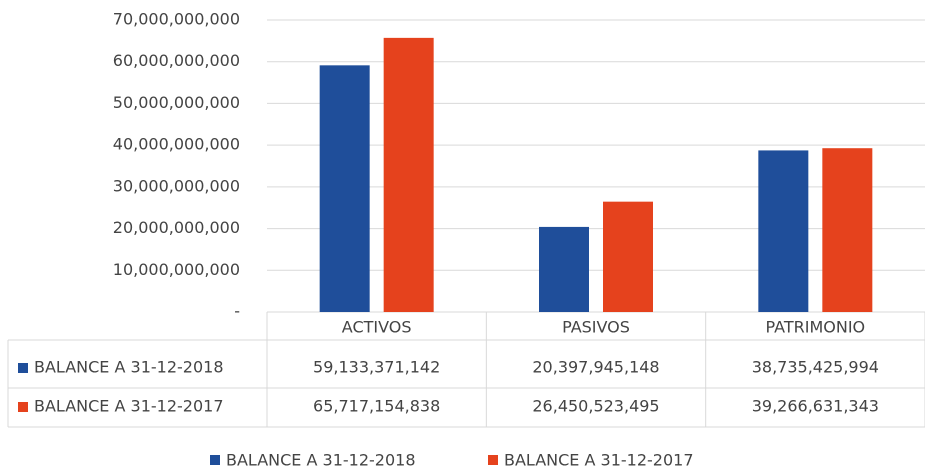 The width and height of the screenshot is (925, 471). I want to click on table-value: 20,397,945,148, so click(595, 367).